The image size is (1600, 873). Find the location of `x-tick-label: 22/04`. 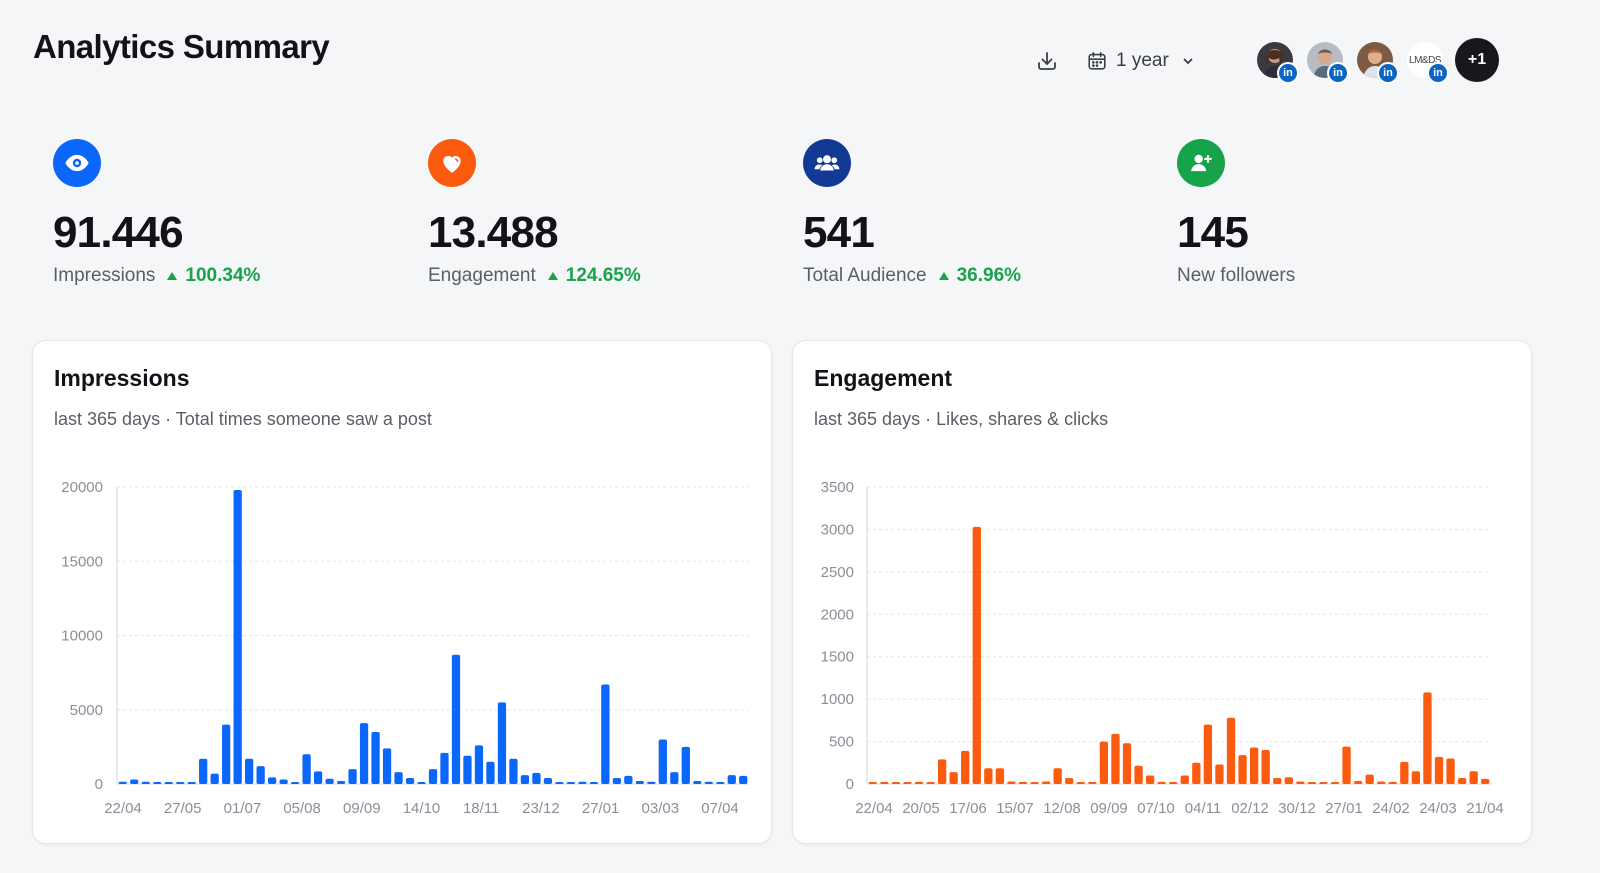

x-tick-label: 22/04 is located at coordinates (123, 808).